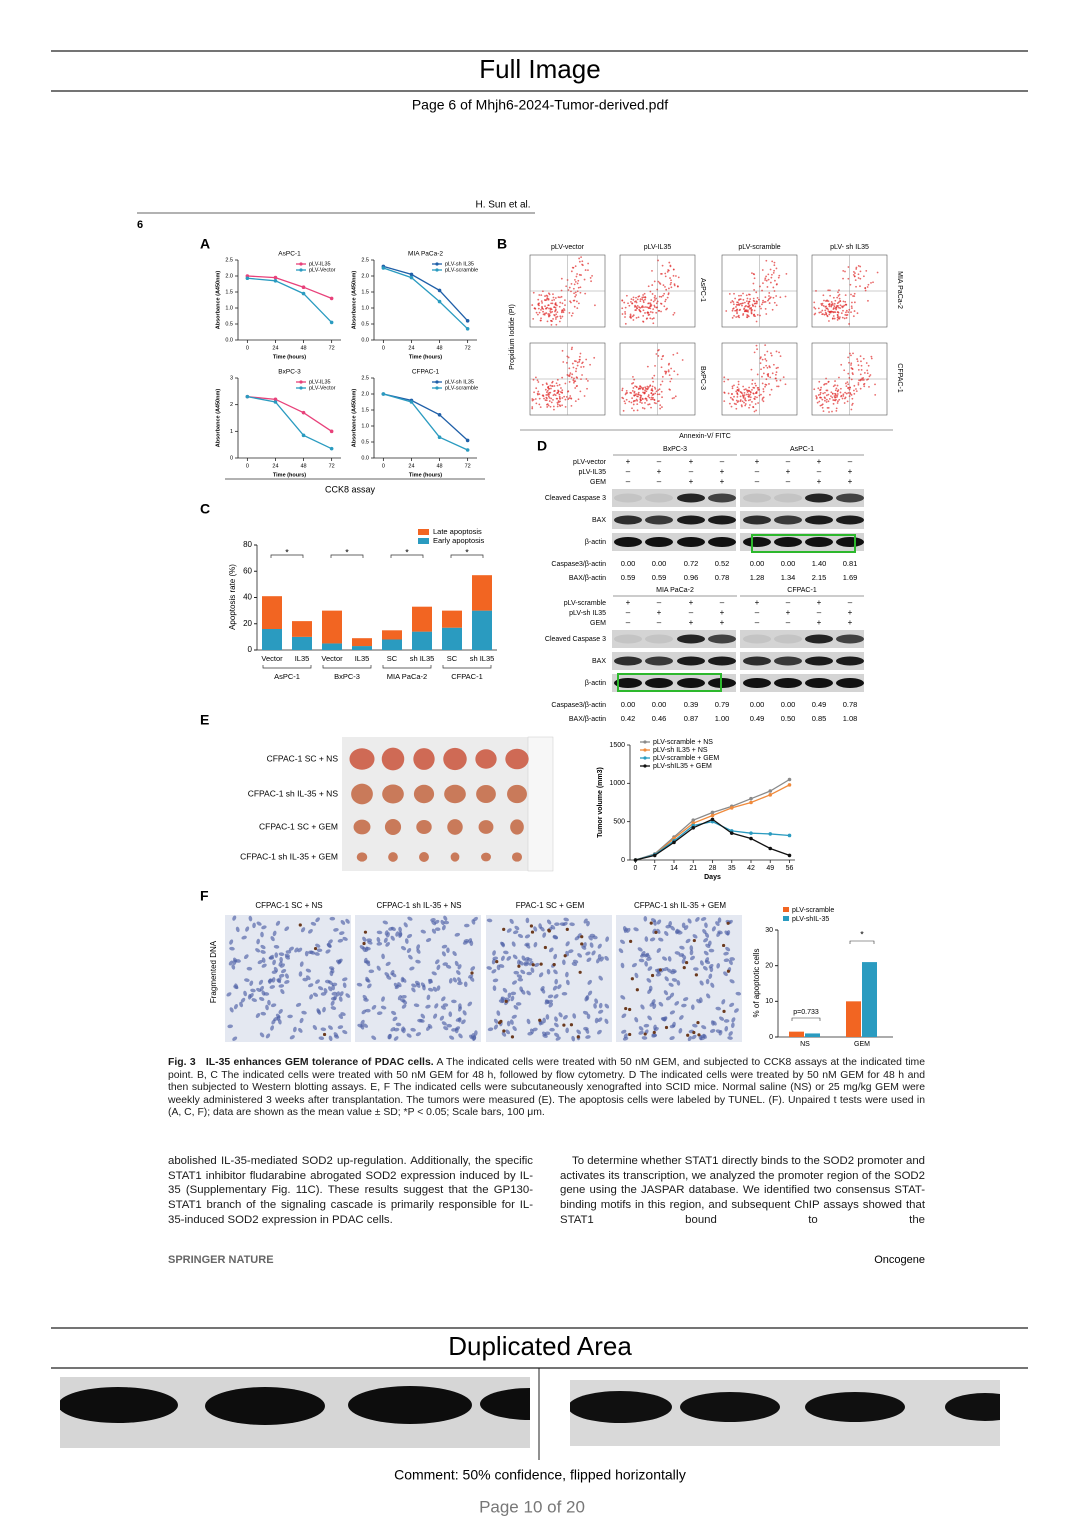 Image resolution: width=1080 pixels, height=1527 pixels. What do you see at coordinates (365, 378) in the screenshot?
I see `y-tick-label: 2.5` at bounding box center [365, 378].